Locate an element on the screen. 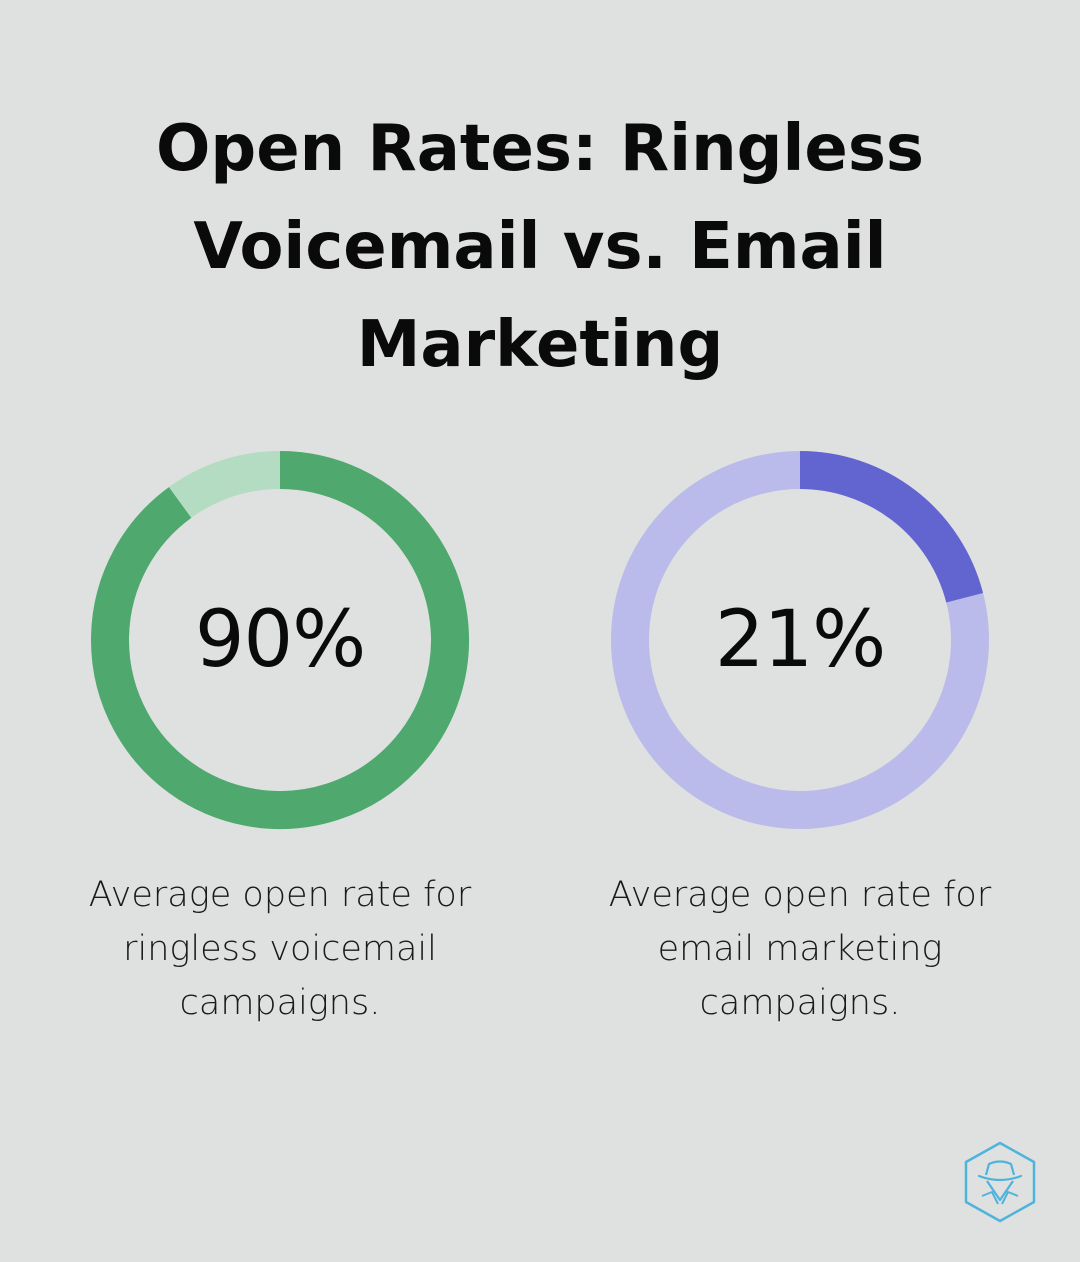 This screenshot has height=1262, width=1080. voicemail-caption-line-1: Average open rate for is located at coordinates (280, 895).